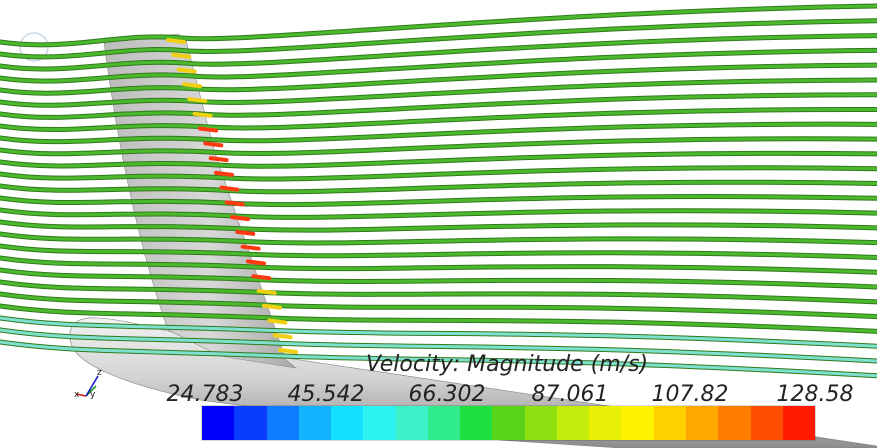  I want to click on orientation-axes-triad: z y x, so click(94, 388).